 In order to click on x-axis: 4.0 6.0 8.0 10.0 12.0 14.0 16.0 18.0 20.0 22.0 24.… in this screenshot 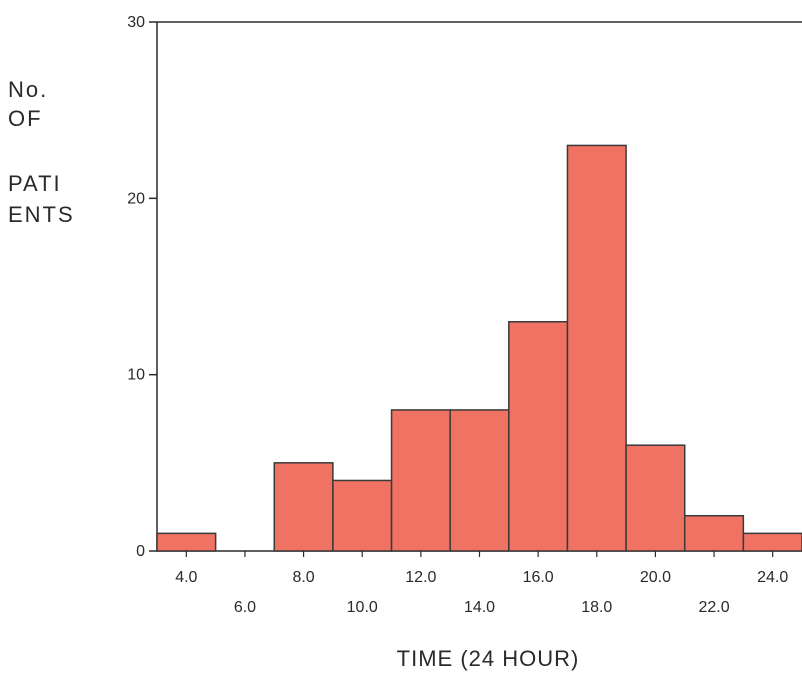, I will do `click(481, 583)`.